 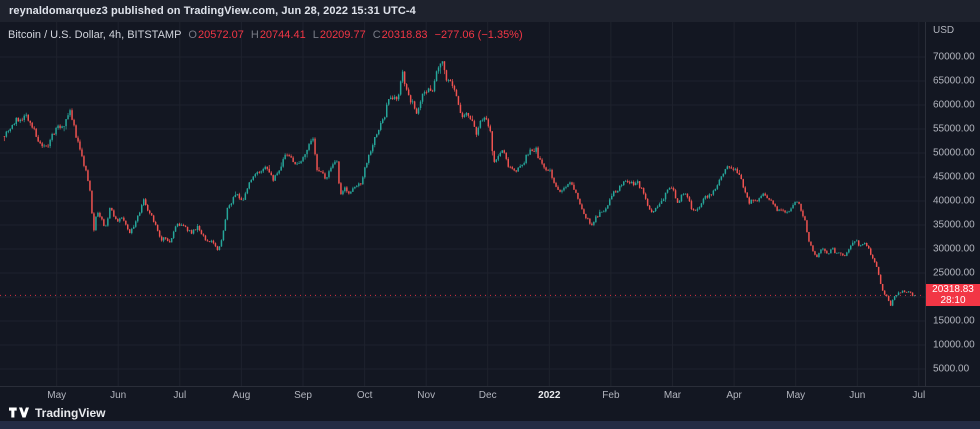 What do you see at coordinates (954, 57) in the screenshot?
I see `price-axis-label: 70000.00` at bounding box center [954, 57].